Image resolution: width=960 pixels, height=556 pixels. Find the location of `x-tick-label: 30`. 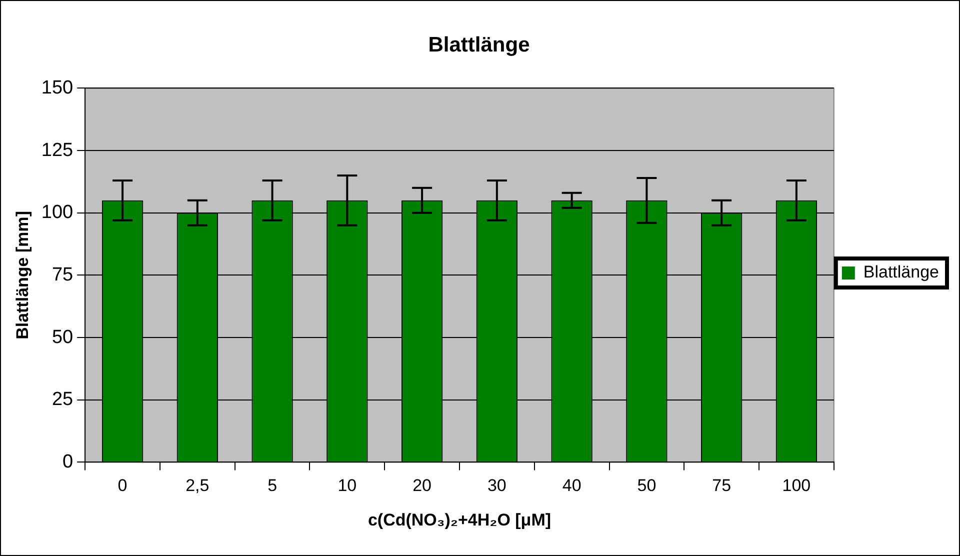

x-tick-label: 30 is located at coordinates (496, 486).